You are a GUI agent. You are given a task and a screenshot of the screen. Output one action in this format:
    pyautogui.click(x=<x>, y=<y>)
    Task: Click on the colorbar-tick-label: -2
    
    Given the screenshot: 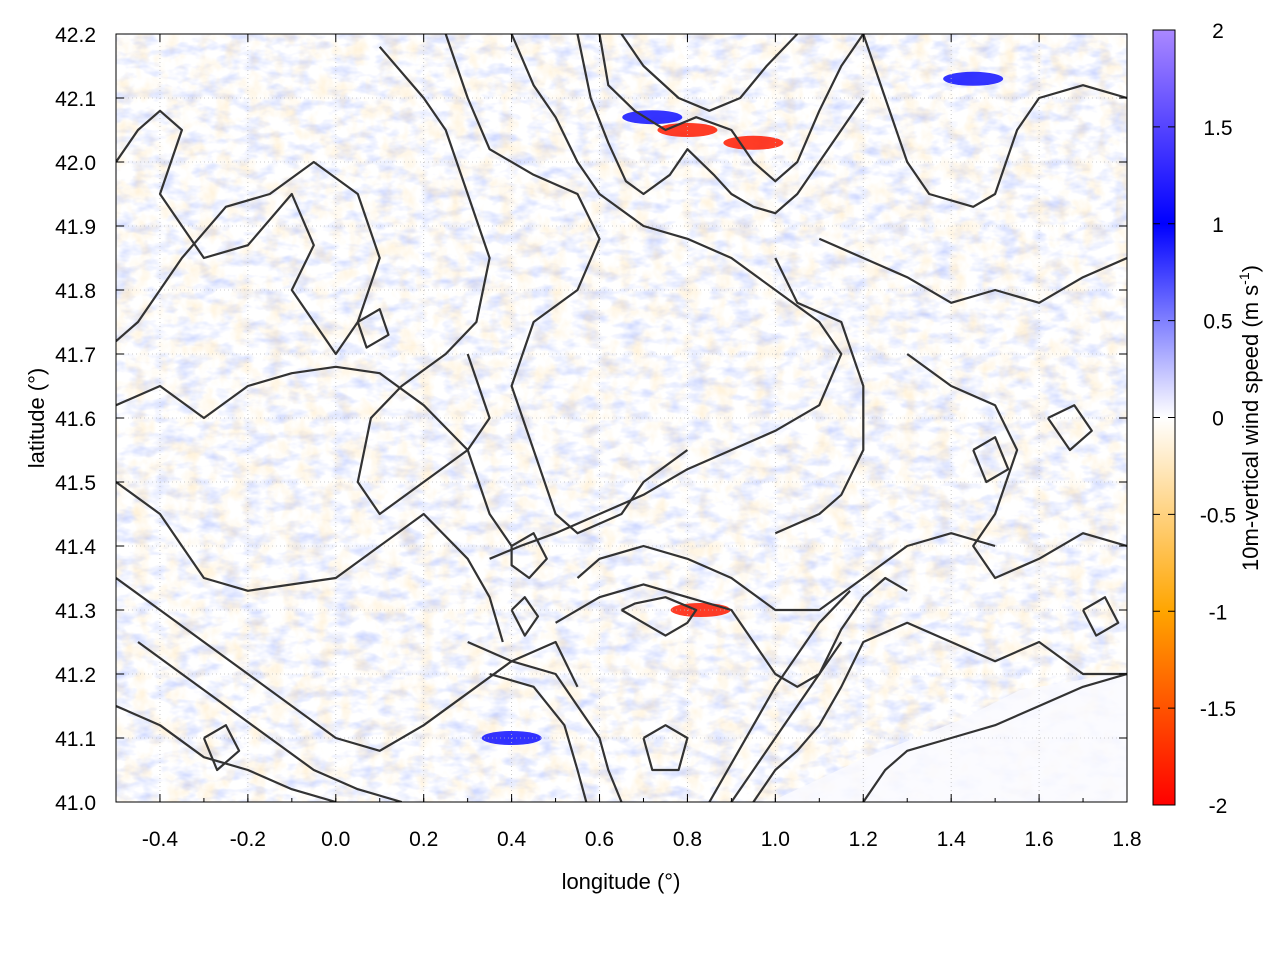 What is the action you would take?
    pyautogui.click(x=1218, y=806)
    